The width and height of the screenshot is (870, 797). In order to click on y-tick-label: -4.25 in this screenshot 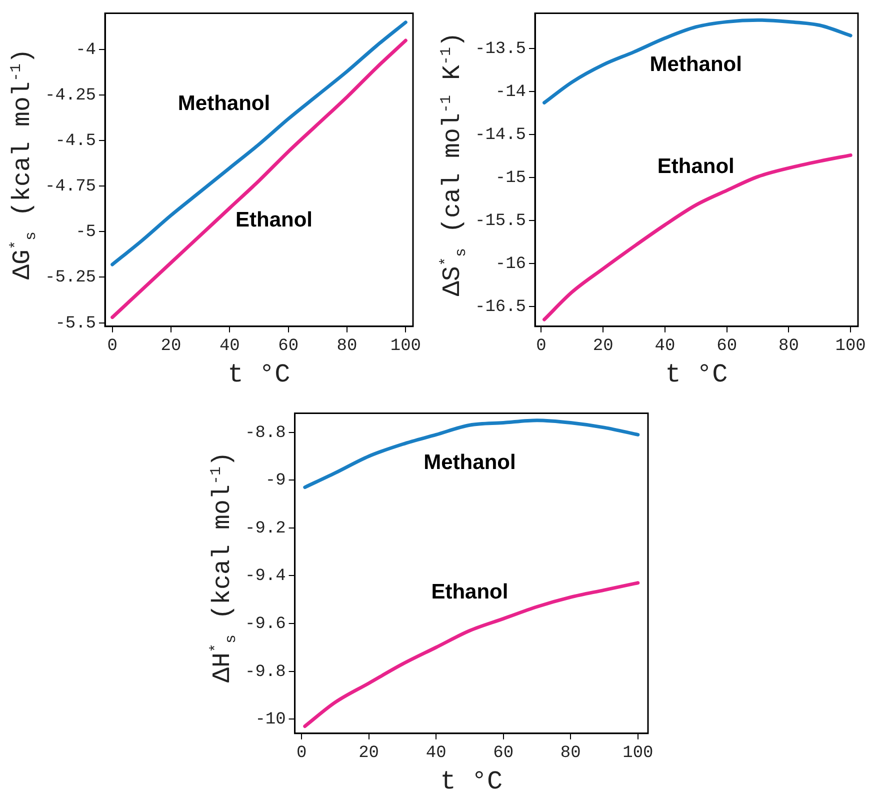, I will do `click(70, 96)`.